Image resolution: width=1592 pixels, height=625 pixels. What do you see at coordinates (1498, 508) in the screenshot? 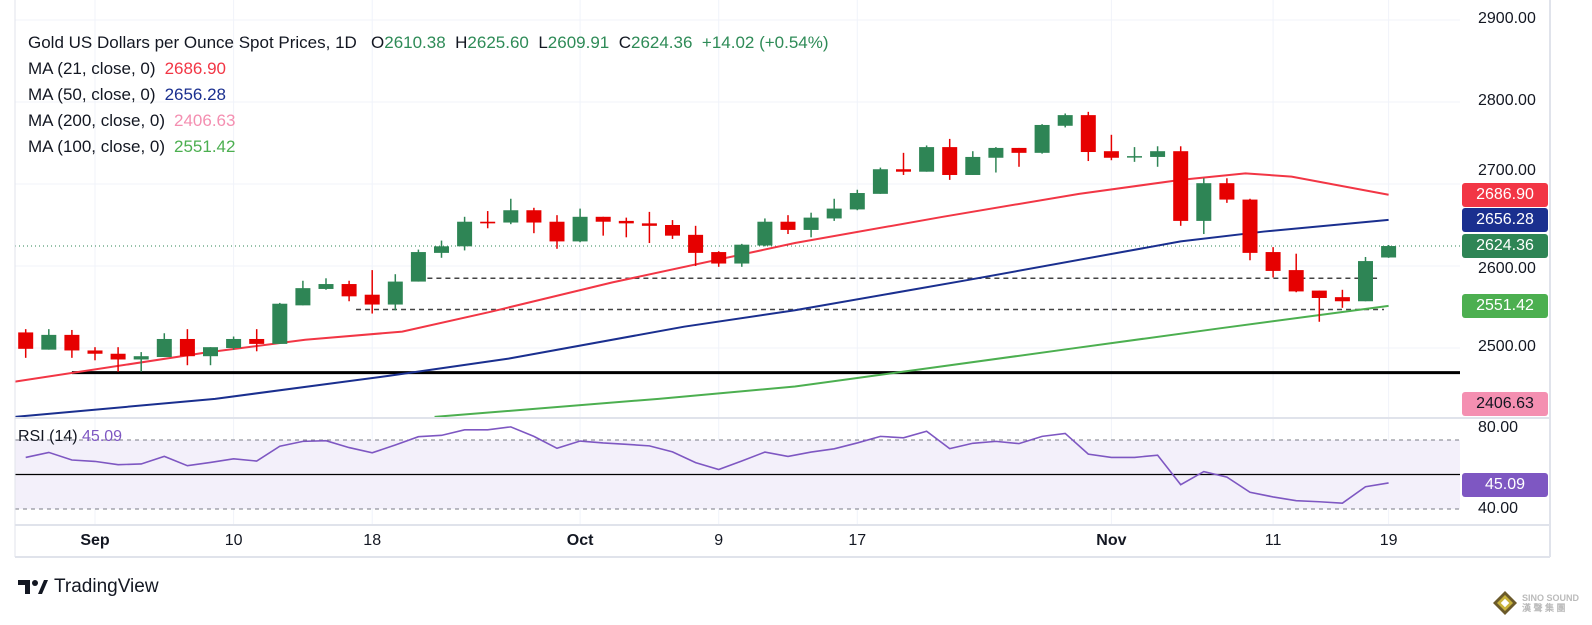
I see `rsi-tick: 40.00` at bounding box center [1498, 508].